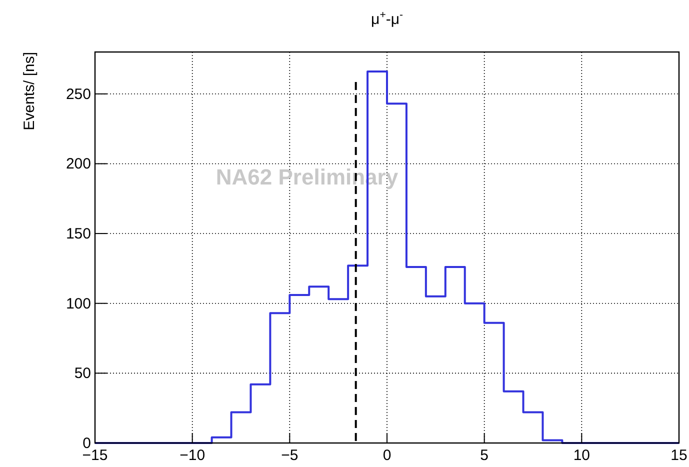  What do you see at coordinates (78, 164) in the screenshot?
I see `y-tick-label: 200` at bounding box center [78, 164].